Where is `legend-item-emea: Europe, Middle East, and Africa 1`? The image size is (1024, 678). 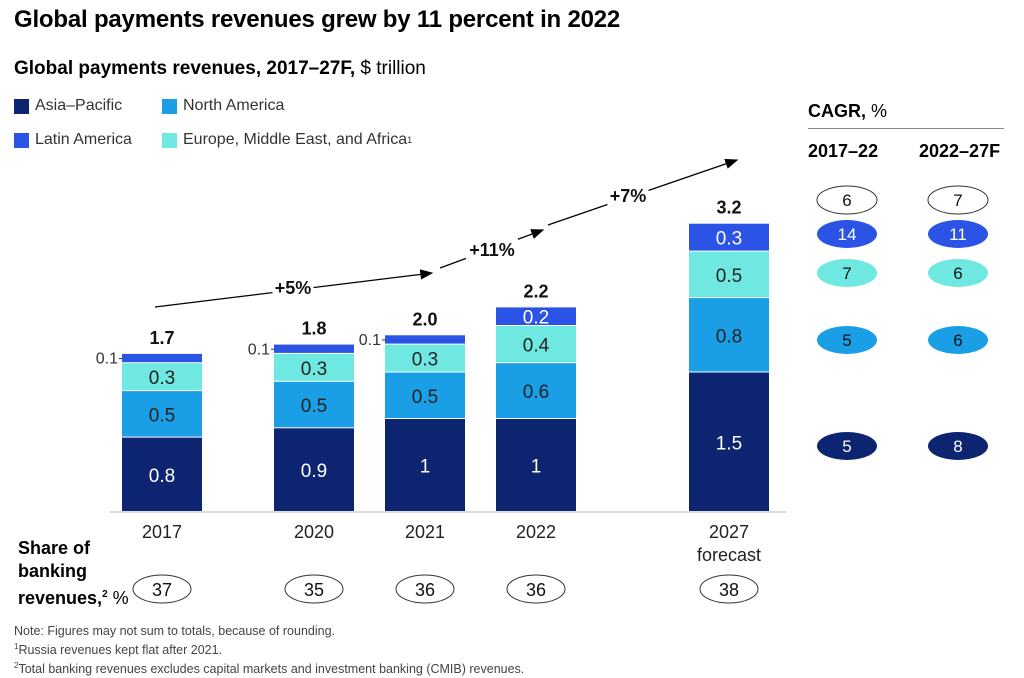 legend-item-emea: Europe, Middle East, and Africa 1 is located at coordinates (287, 140).